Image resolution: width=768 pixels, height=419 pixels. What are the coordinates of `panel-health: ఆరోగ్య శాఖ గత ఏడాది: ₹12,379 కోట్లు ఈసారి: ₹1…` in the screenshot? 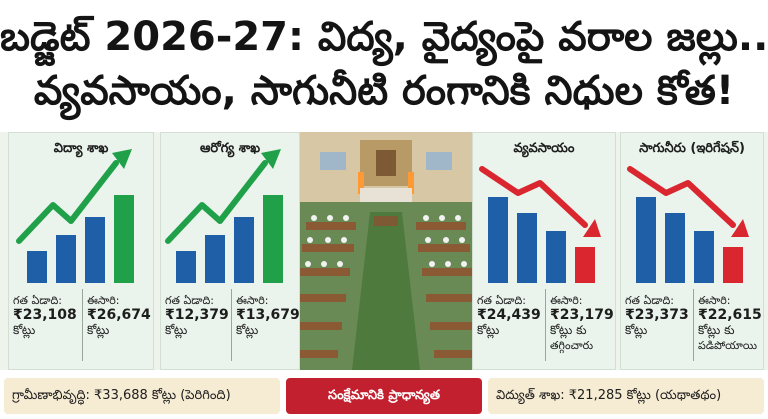 It's located at (230, 251).